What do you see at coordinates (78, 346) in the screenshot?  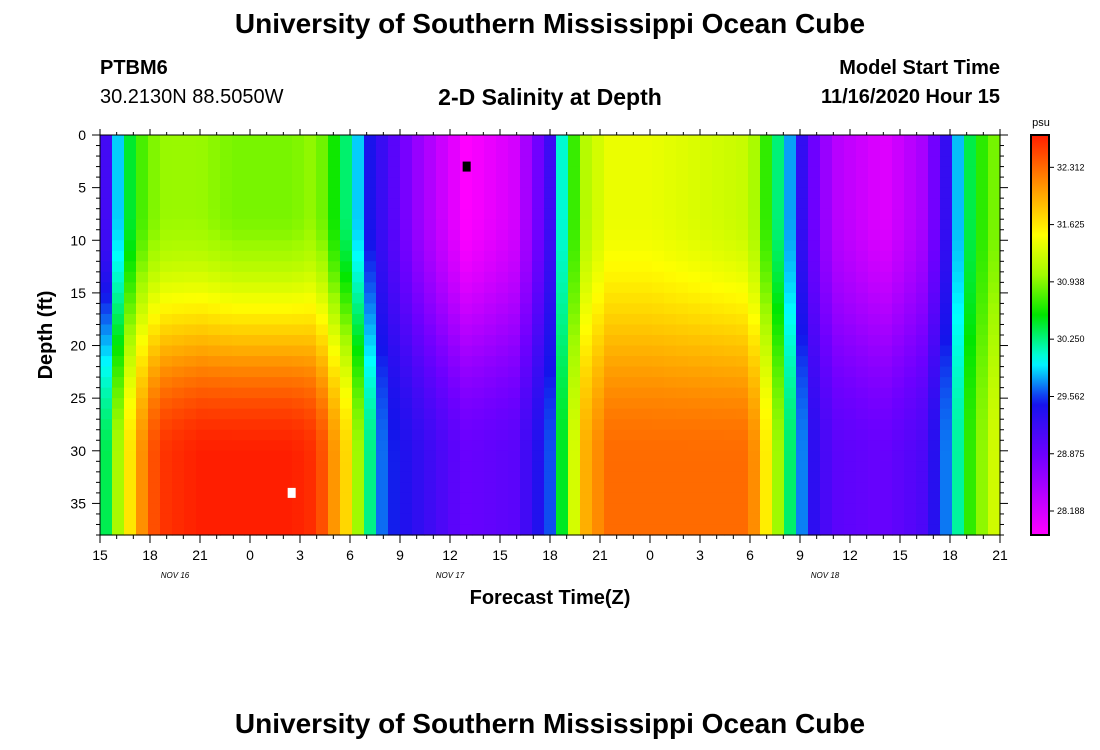 I see `y-tick-label: 20` at bounding box center [78, 346].